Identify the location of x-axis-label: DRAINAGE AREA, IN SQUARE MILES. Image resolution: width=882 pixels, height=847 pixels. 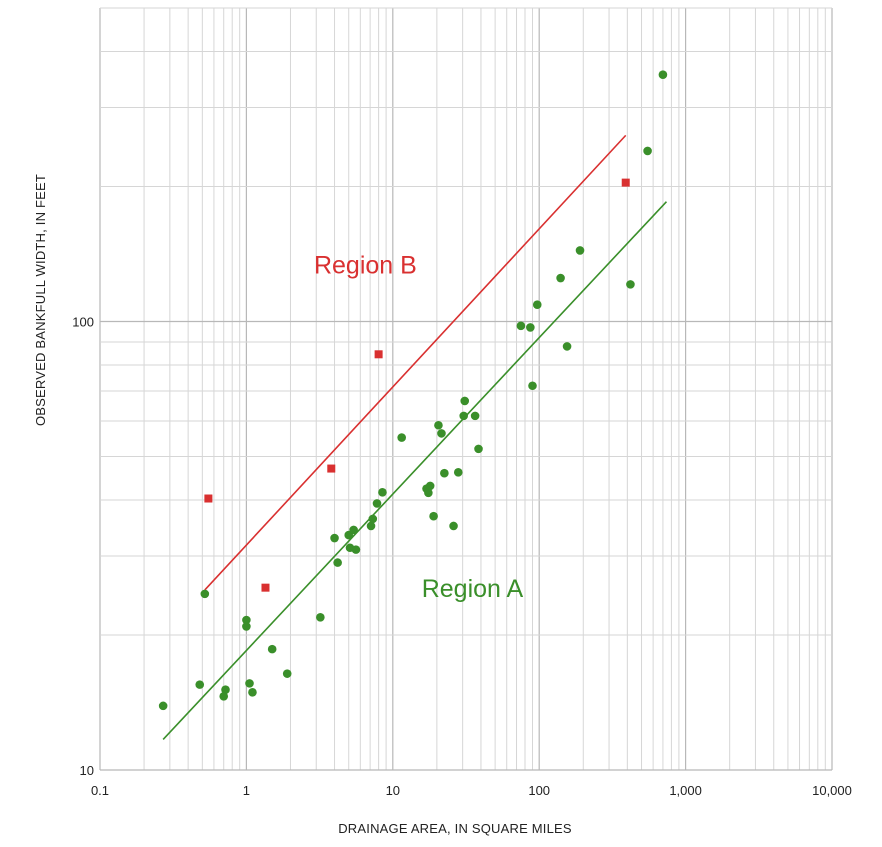
(455, 828).